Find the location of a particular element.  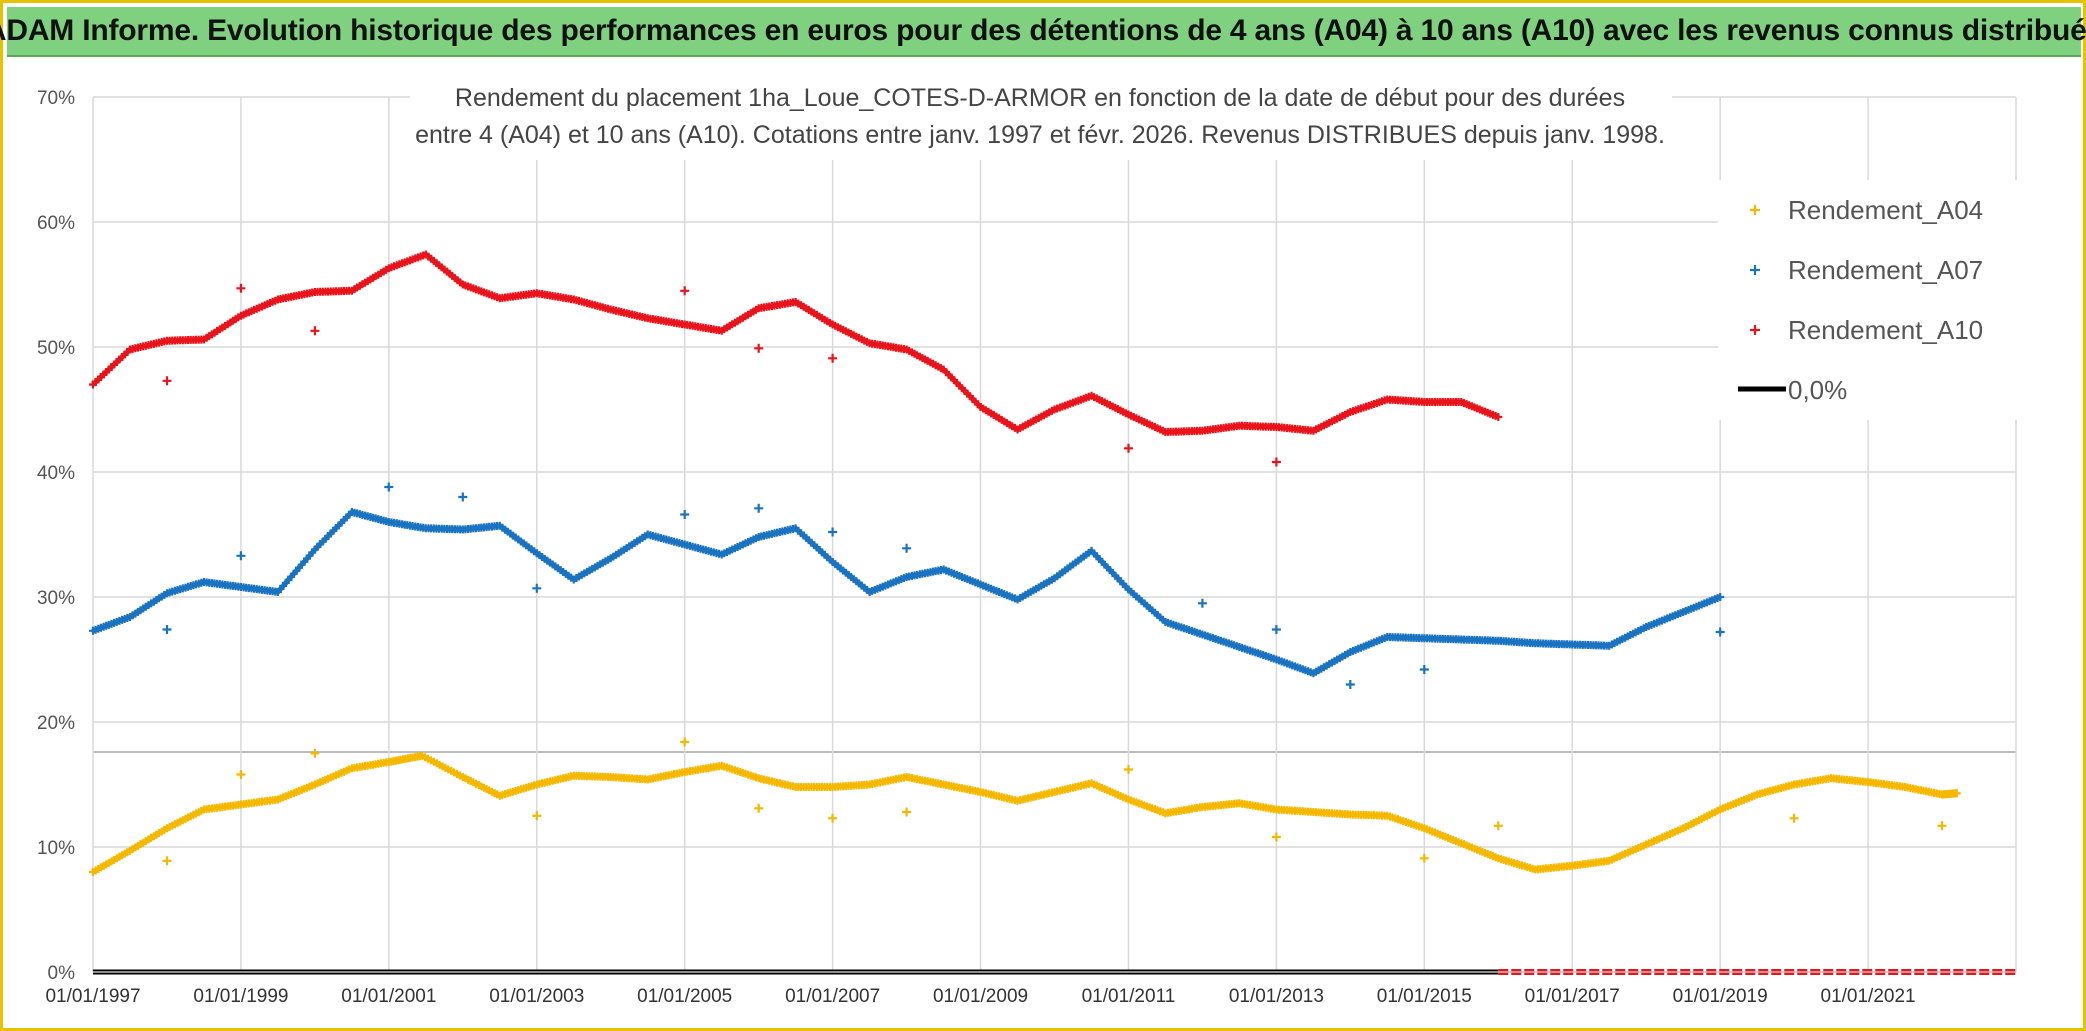

y-tick-label: 20% is located at coordinates (56, 723).